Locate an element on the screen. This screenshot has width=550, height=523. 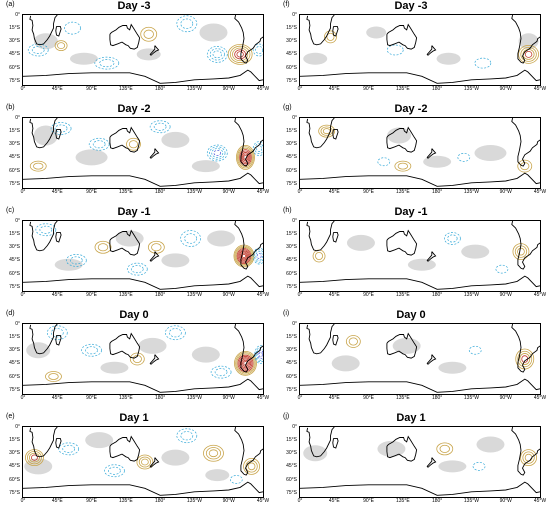
map-area is located at coordinates (143, 50).